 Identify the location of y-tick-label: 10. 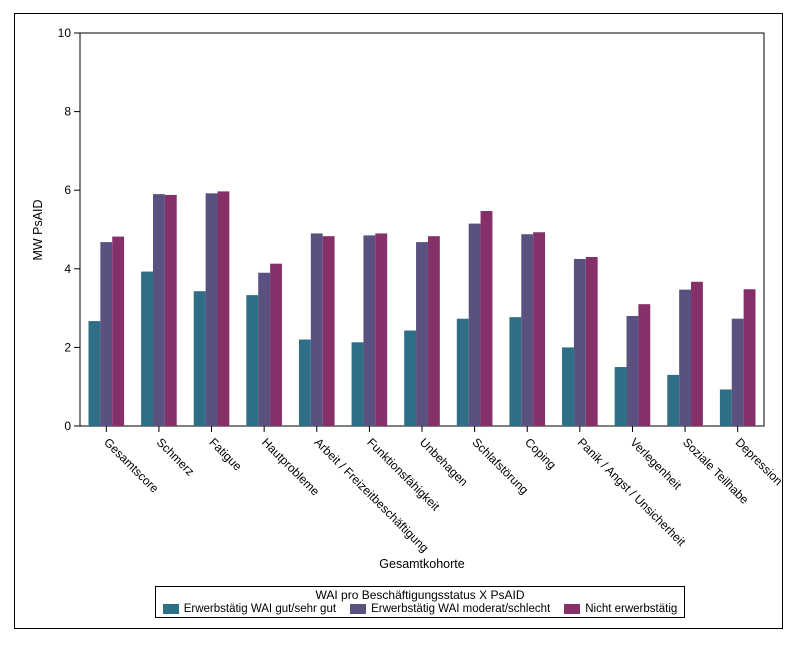
(65, 33).